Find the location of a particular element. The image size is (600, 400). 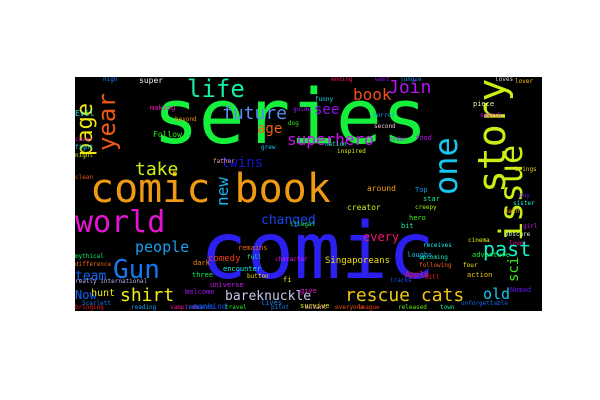

word-welcome: Welcome is located at coordinates (200, 292).